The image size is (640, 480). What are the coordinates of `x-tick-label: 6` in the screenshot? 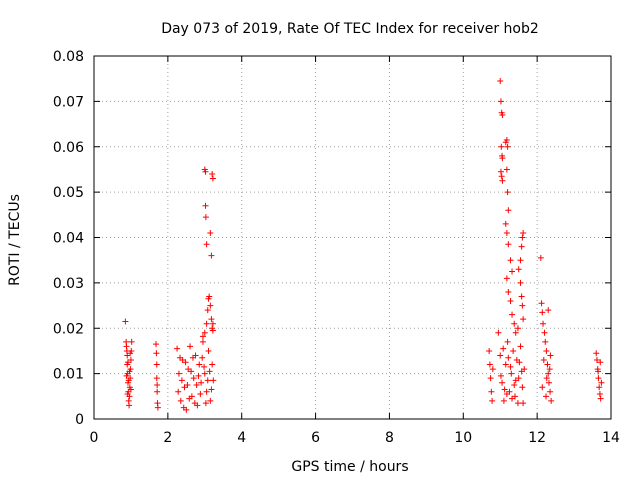 It's located at (315, 438).